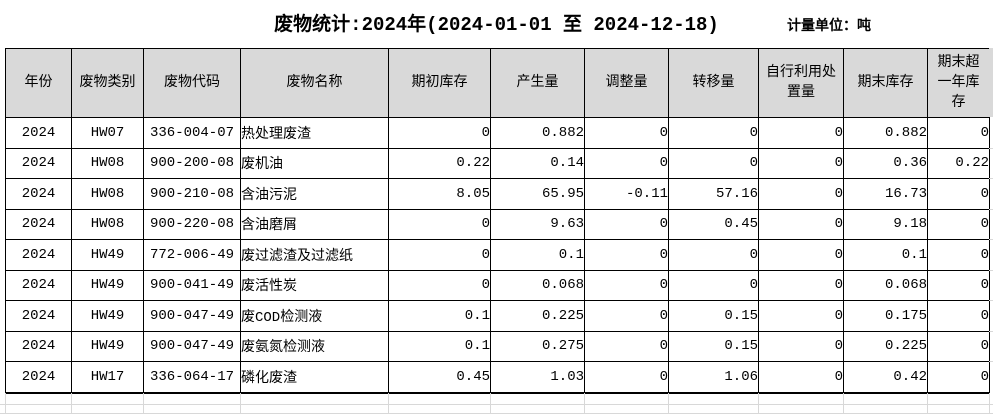 Image resolution: width=993 pixels, height=414 pixels. What do you see at coordinates (885, 377) in the screenshot?
I see `cell-r8-c9: 0.42` at bounding box center [885, 377].